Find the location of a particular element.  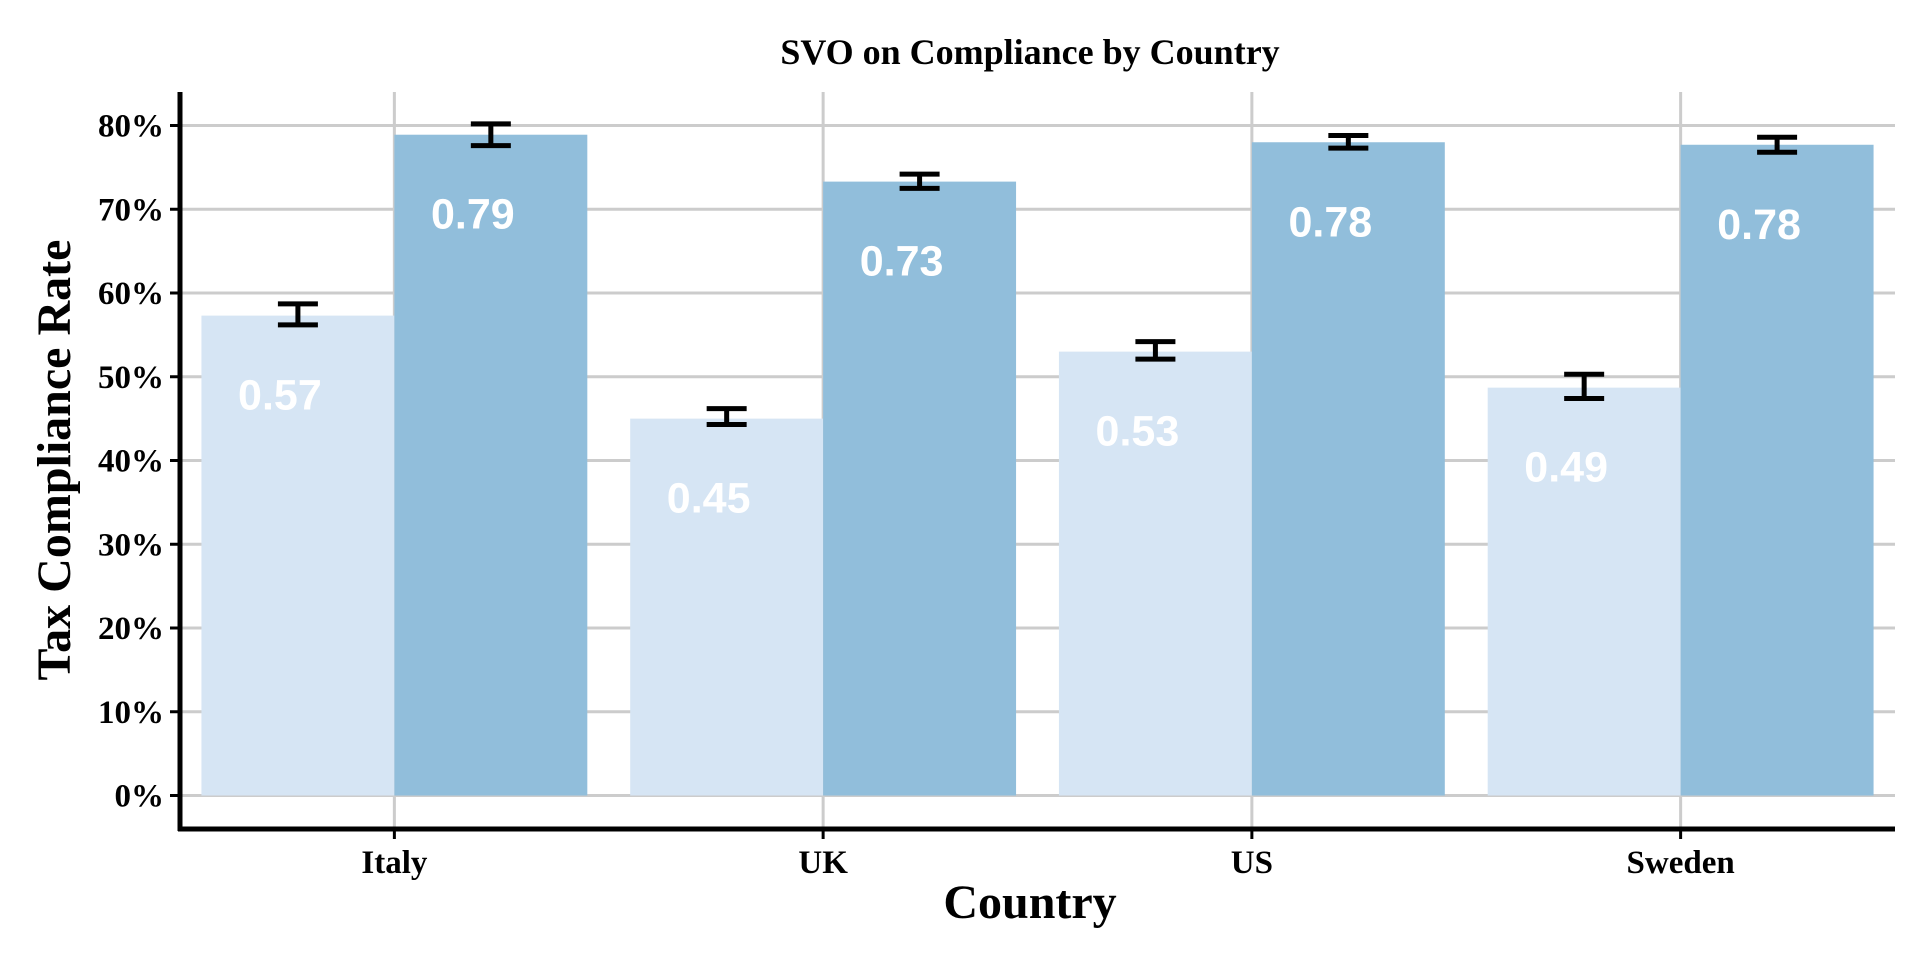

y-tick-label: 60% is located at coordinates (131, 294).